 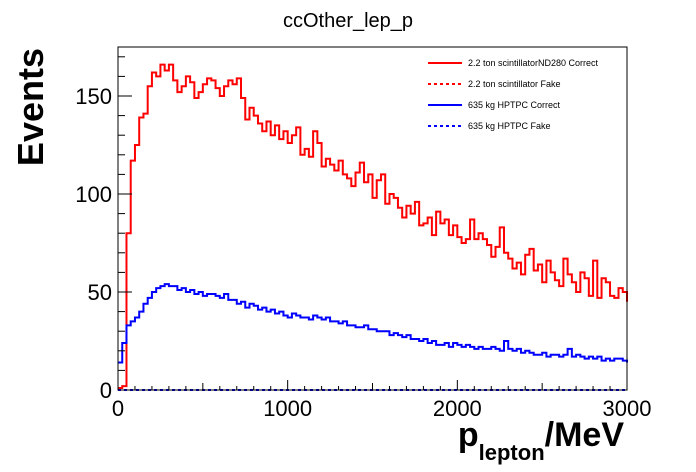 I want to click on x-axis-label: plepton/MeV, so click(x=541, y=440).